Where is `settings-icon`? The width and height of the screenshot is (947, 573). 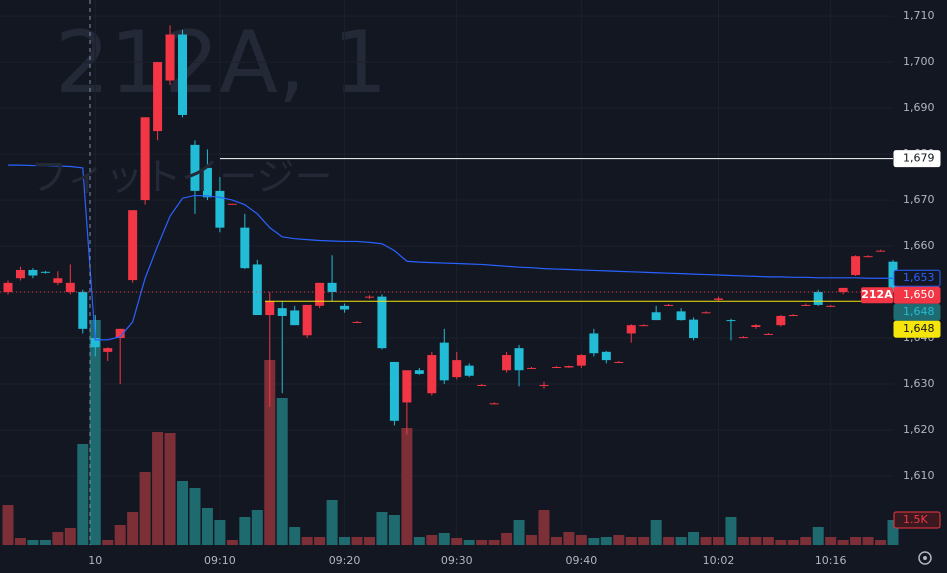 settings-icon is located at coordinates (925, 558).